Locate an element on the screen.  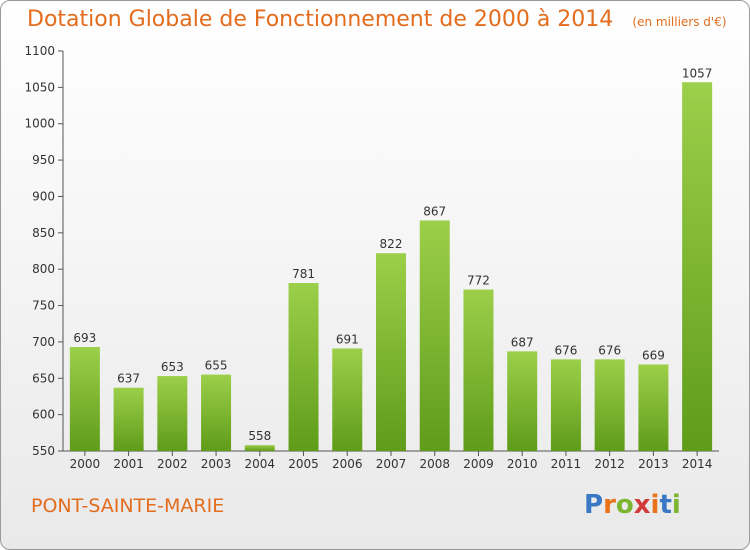
bar-2007 is located at coordinates (391, 352).